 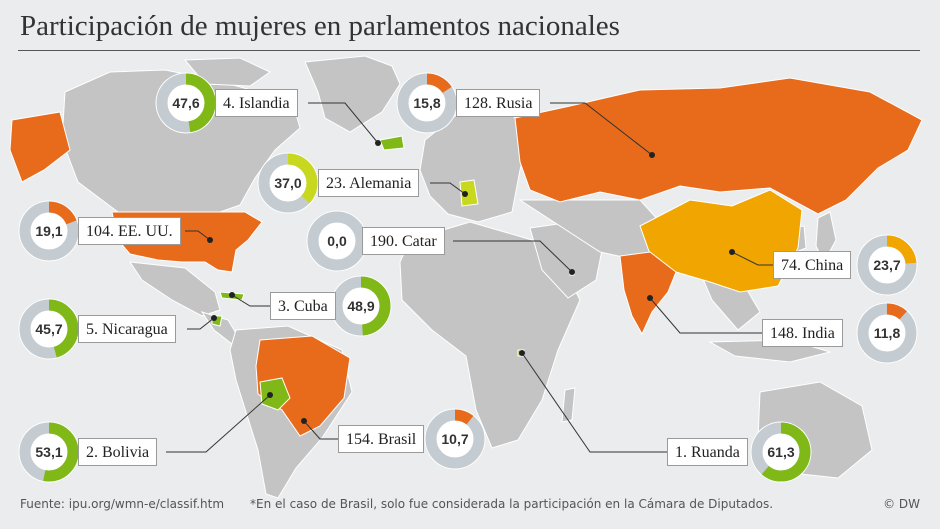 What do you see at coordinates (498, 103) in the screenshot?
I see `label-rusia: 128. Rusia` at bounding box center [498, 103].